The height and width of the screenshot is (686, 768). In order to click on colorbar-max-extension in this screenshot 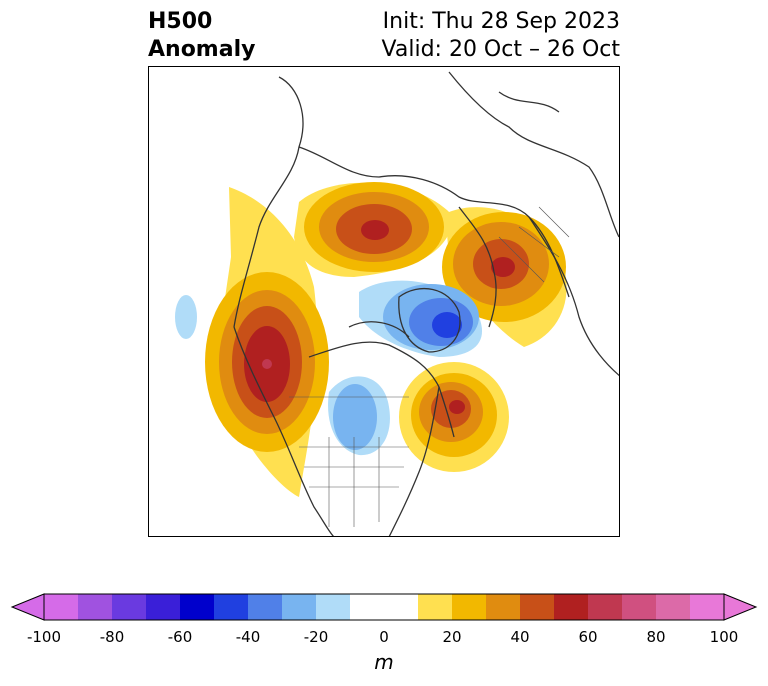, I will do `click(740, 607)`.